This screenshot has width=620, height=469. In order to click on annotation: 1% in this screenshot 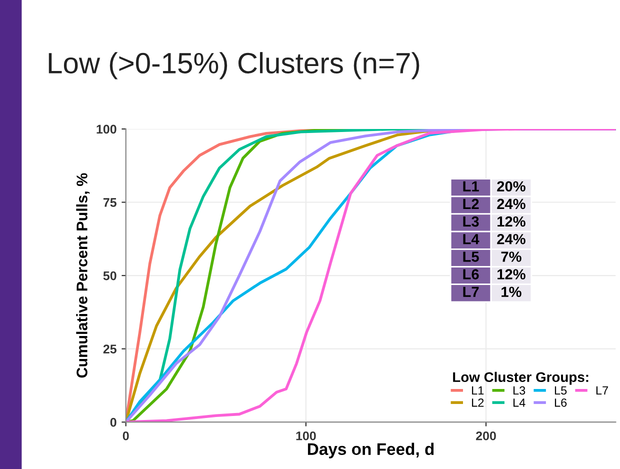, I will do `click(512, 292)`.